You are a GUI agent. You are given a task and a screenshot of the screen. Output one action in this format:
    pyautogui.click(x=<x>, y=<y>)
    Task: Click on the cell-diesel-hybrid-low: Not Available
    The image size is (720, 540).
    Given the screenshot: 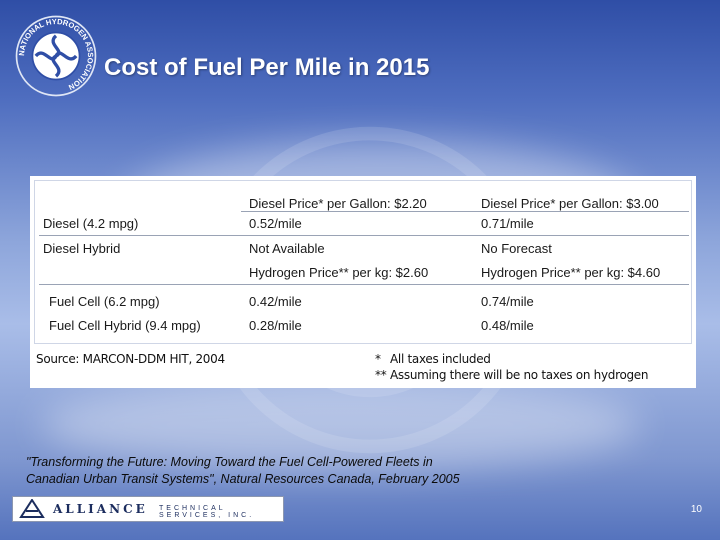 What is the action you would take?
    pyautogui.click(x=287, y=248)
    